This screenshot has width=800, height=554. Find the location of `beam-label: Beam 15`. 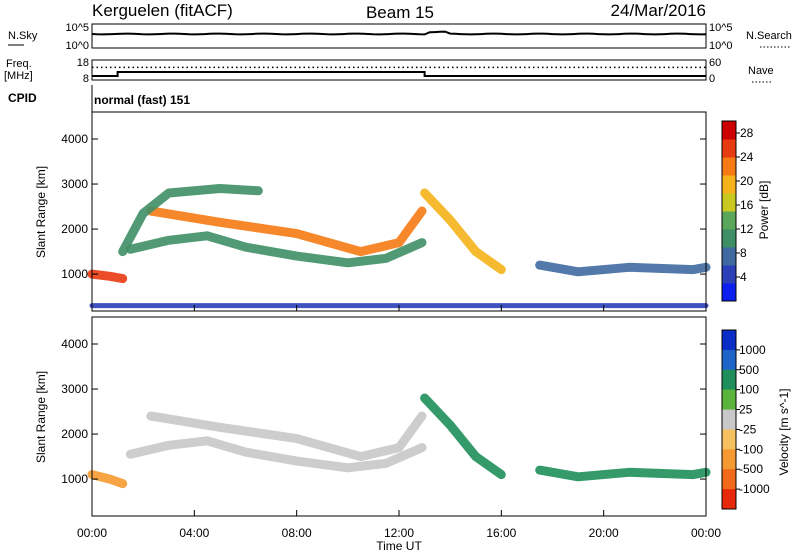

beam-label: Beam 15 is located at coordinates (400, 12).